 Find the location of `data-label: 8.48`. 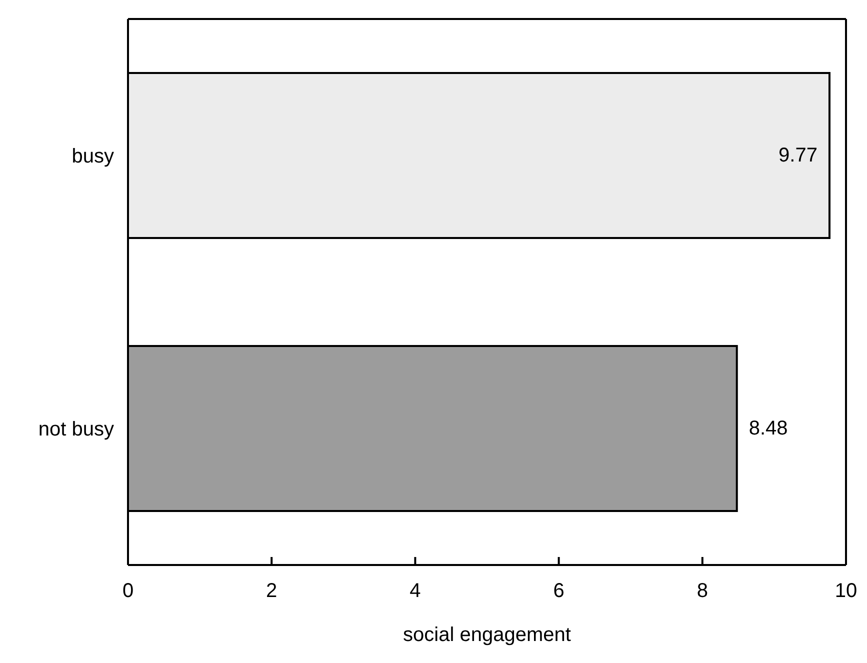

data-label: 8.48 is located at coordinates (768, 429).